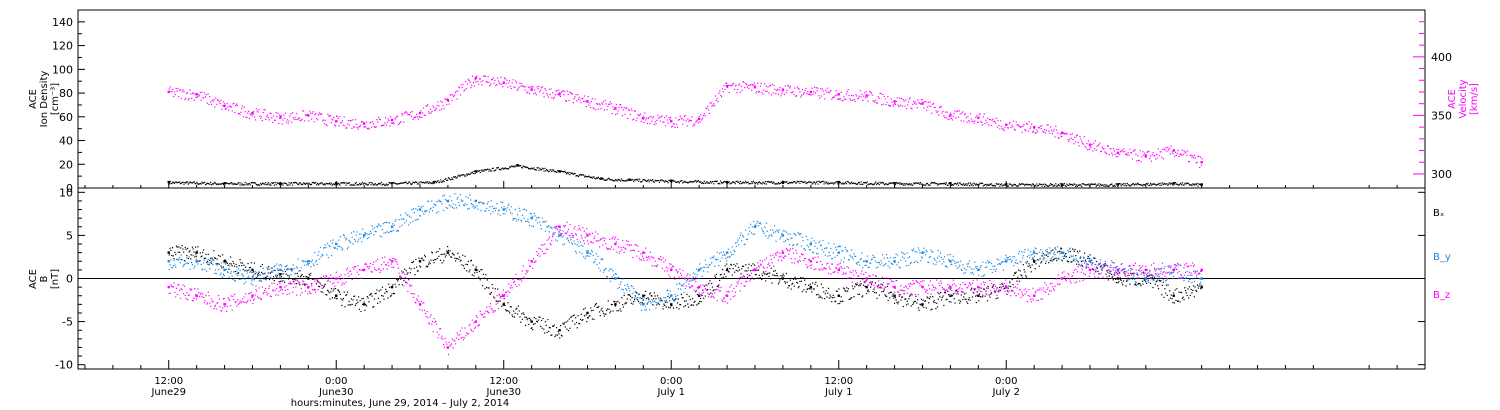 This screenshot has width=1500, height=410. What do you see at coordinates (1452, 99) in the screenshot?
I see `velocity-axis-label-line: ACE` at bounding box center [1452, 99].